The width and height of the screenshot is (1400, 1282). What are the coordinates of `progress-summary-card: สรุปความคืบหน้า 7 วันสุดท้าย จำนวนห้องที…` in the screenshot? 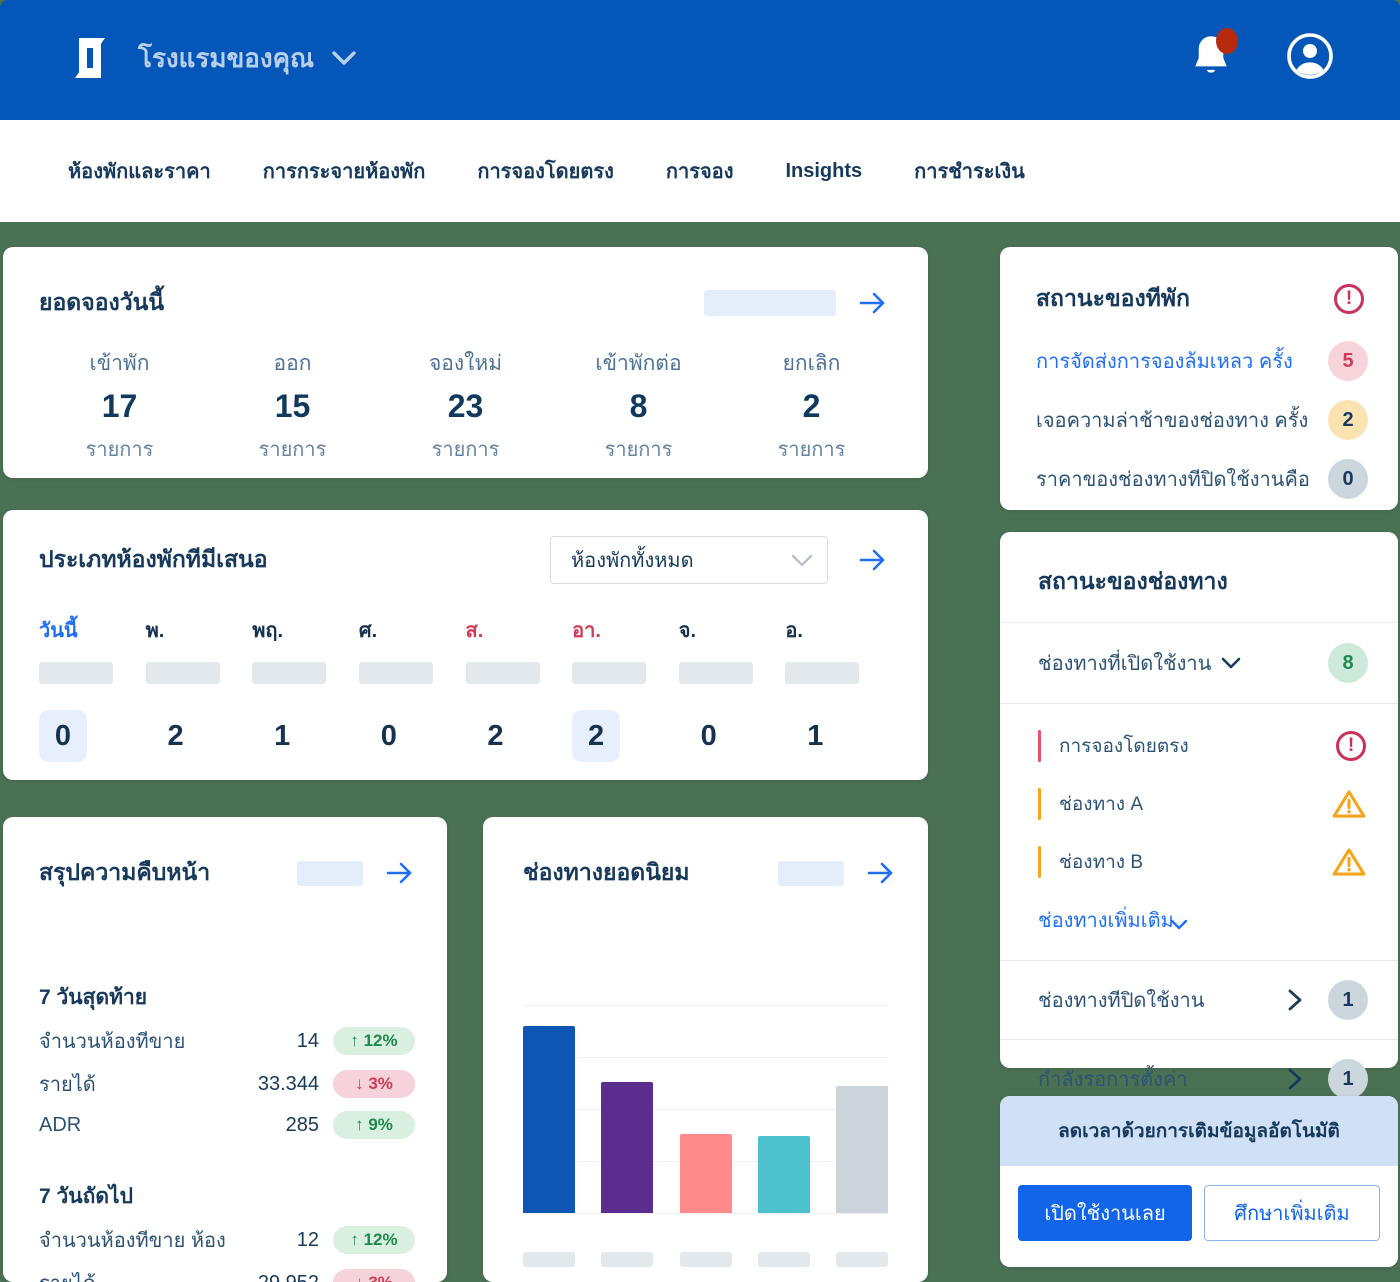 It's located at (225, 1049).